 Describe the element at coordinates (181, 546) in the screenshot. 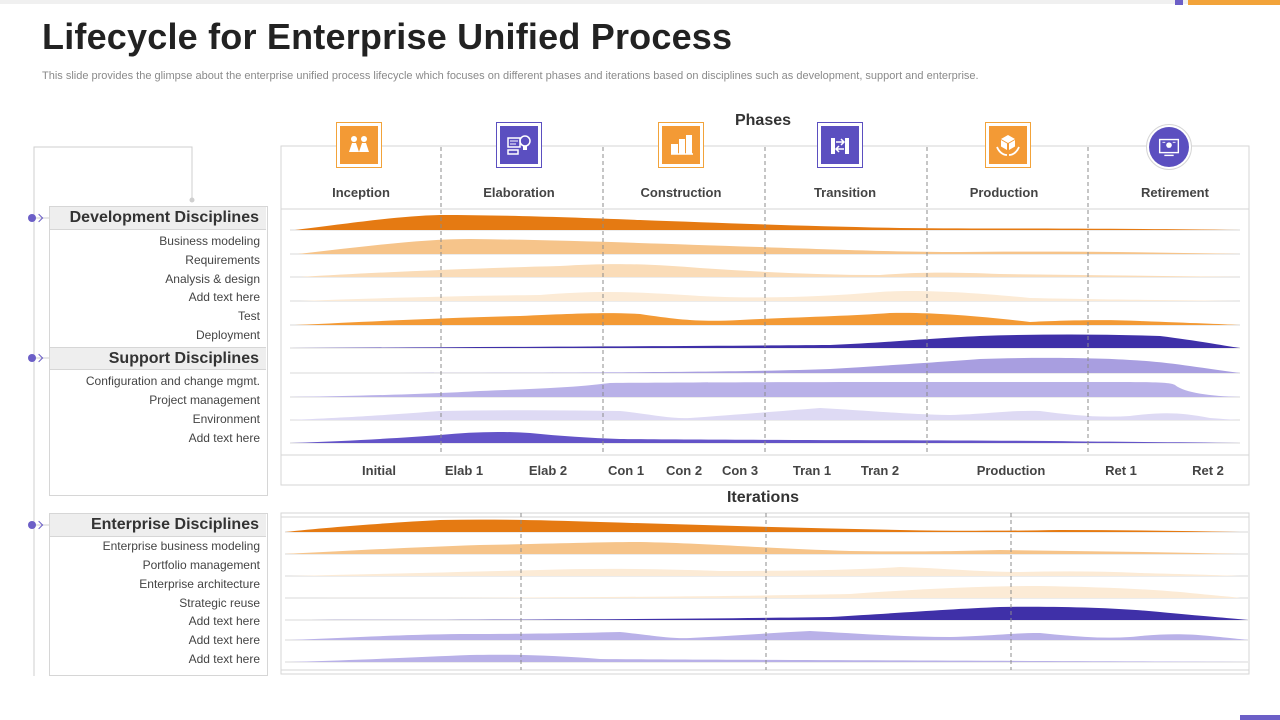

I see `ent-item: Enterprise business modeling` at that location.